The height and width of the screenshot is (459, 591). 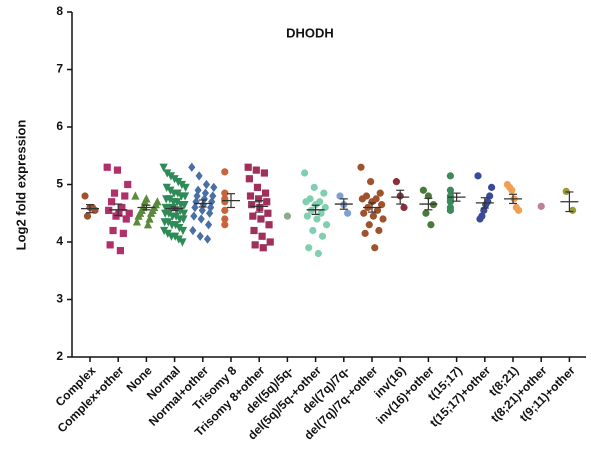 What do you see at coordinates (59, 69) in the screenshot?
I see `y-tick-label: 7` at bounding box center [59, 69].